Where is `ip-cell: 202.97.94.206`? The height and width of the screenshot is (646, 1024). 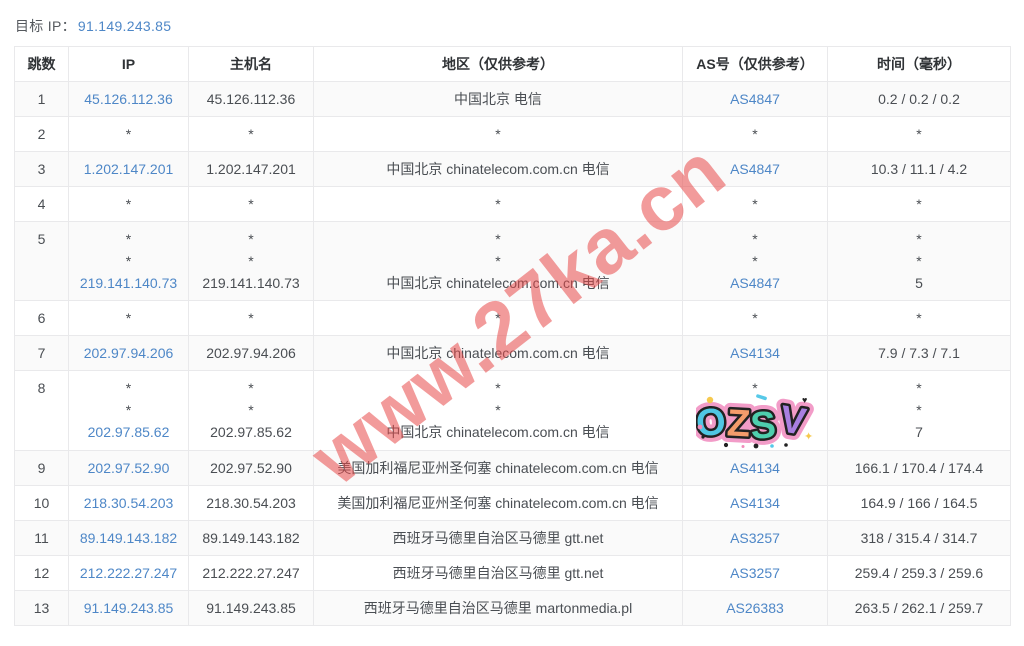
ip-cell: 202.97.94.206 is located at coordinates (128, 353).